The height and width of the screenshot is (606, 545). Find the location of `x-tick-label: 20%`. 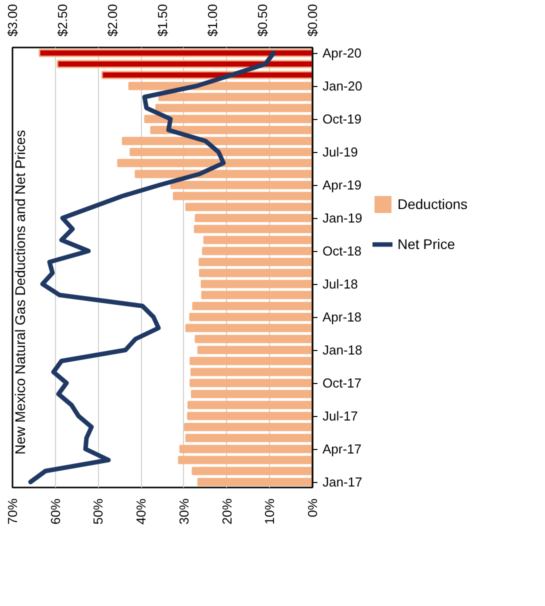

x-tick-label: 20% is located at coordinates (226, 511).